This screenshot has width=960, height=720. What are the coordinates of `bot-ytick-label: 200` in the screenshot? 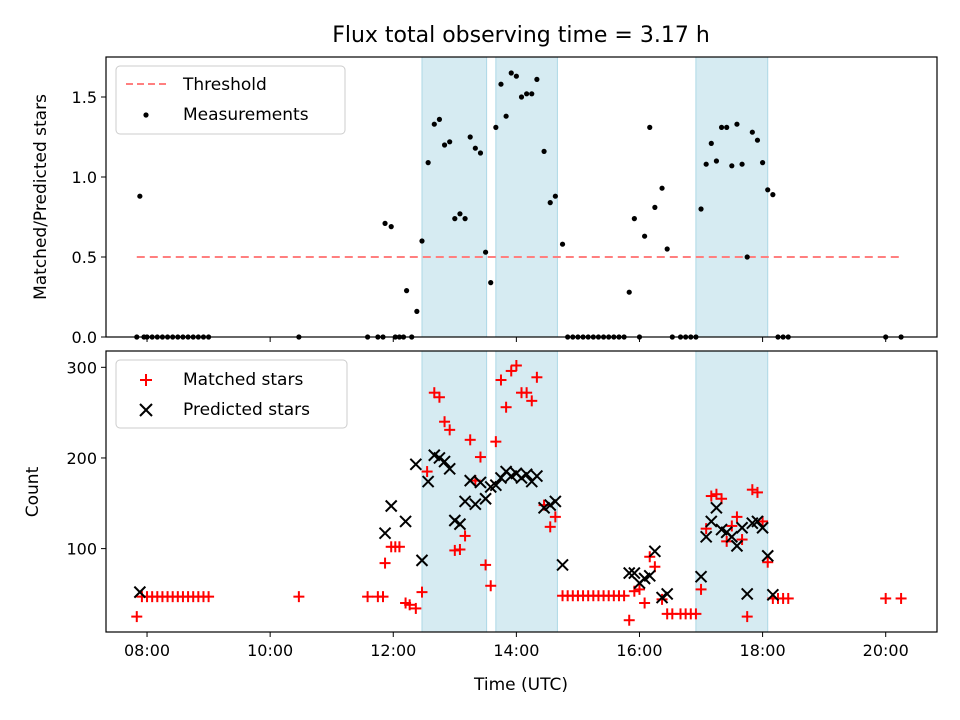 It's located at (81, 458).